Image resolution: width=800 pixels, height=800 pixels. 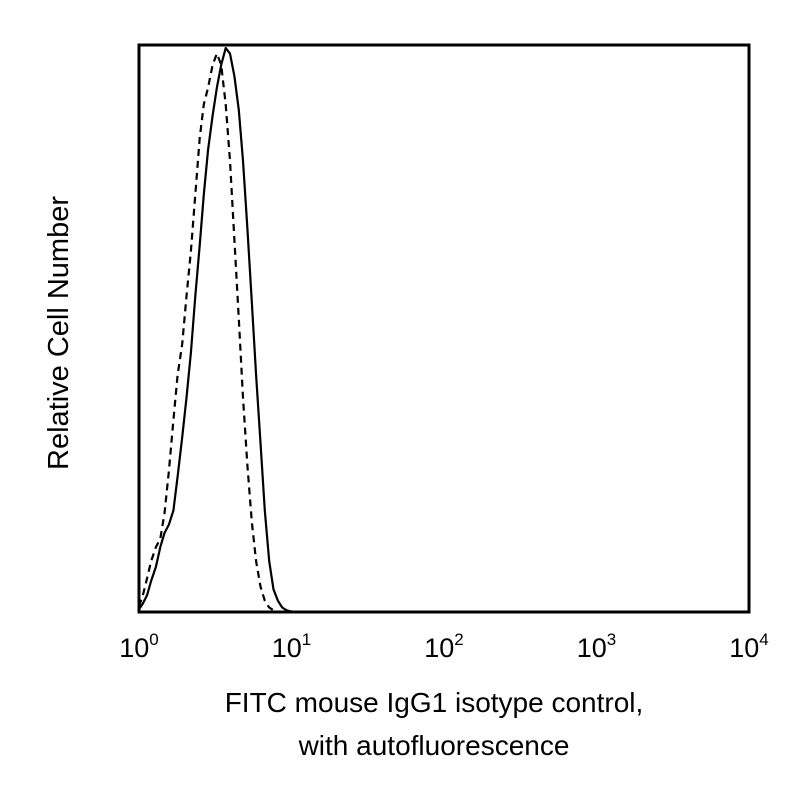 I want to click on x-tick-label: 10⁴, so click(x=749, y=646).